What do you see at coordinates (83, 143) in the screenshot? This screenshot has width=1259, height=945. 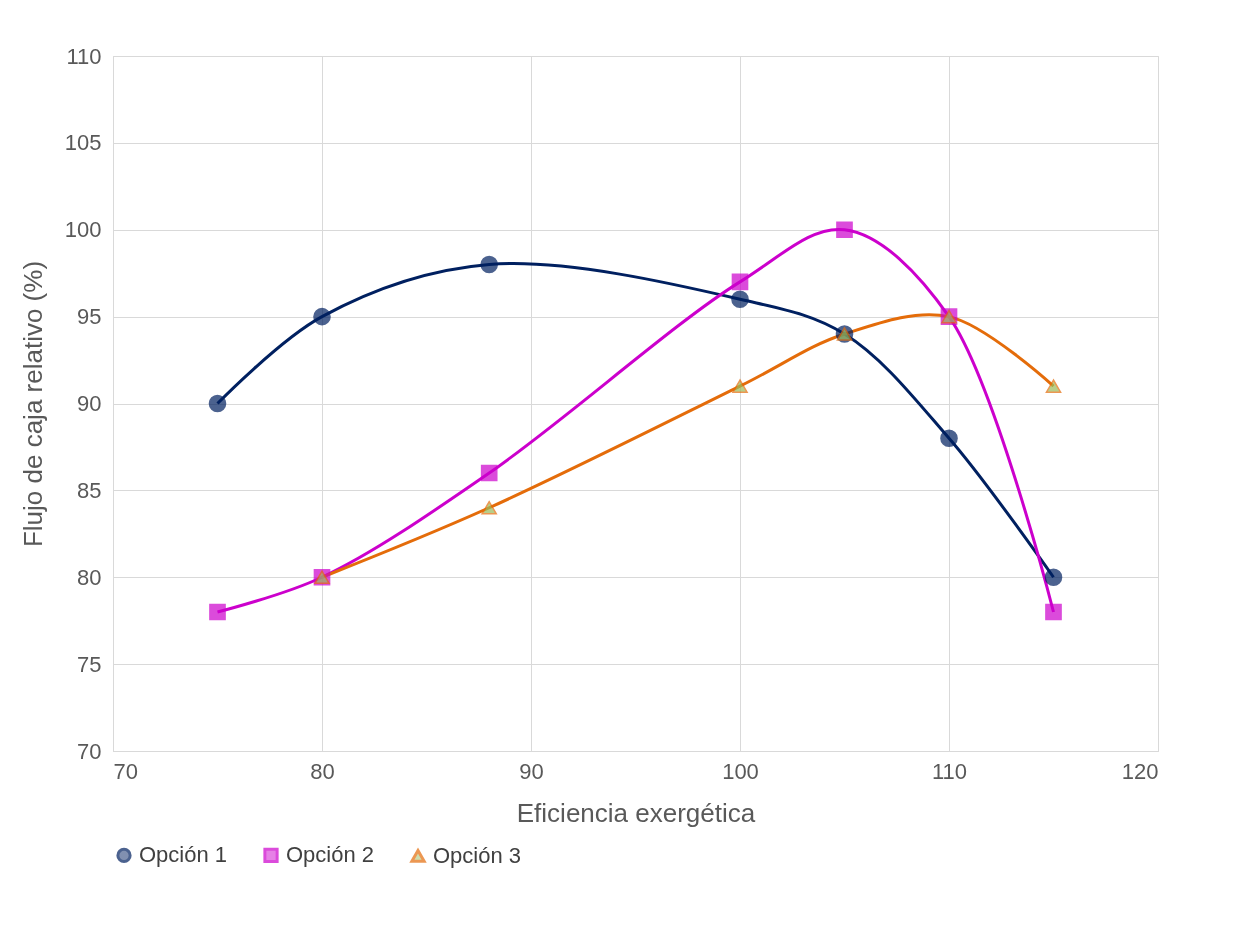 I see `y-tick-label: 105` at bounding box center [83, 143].